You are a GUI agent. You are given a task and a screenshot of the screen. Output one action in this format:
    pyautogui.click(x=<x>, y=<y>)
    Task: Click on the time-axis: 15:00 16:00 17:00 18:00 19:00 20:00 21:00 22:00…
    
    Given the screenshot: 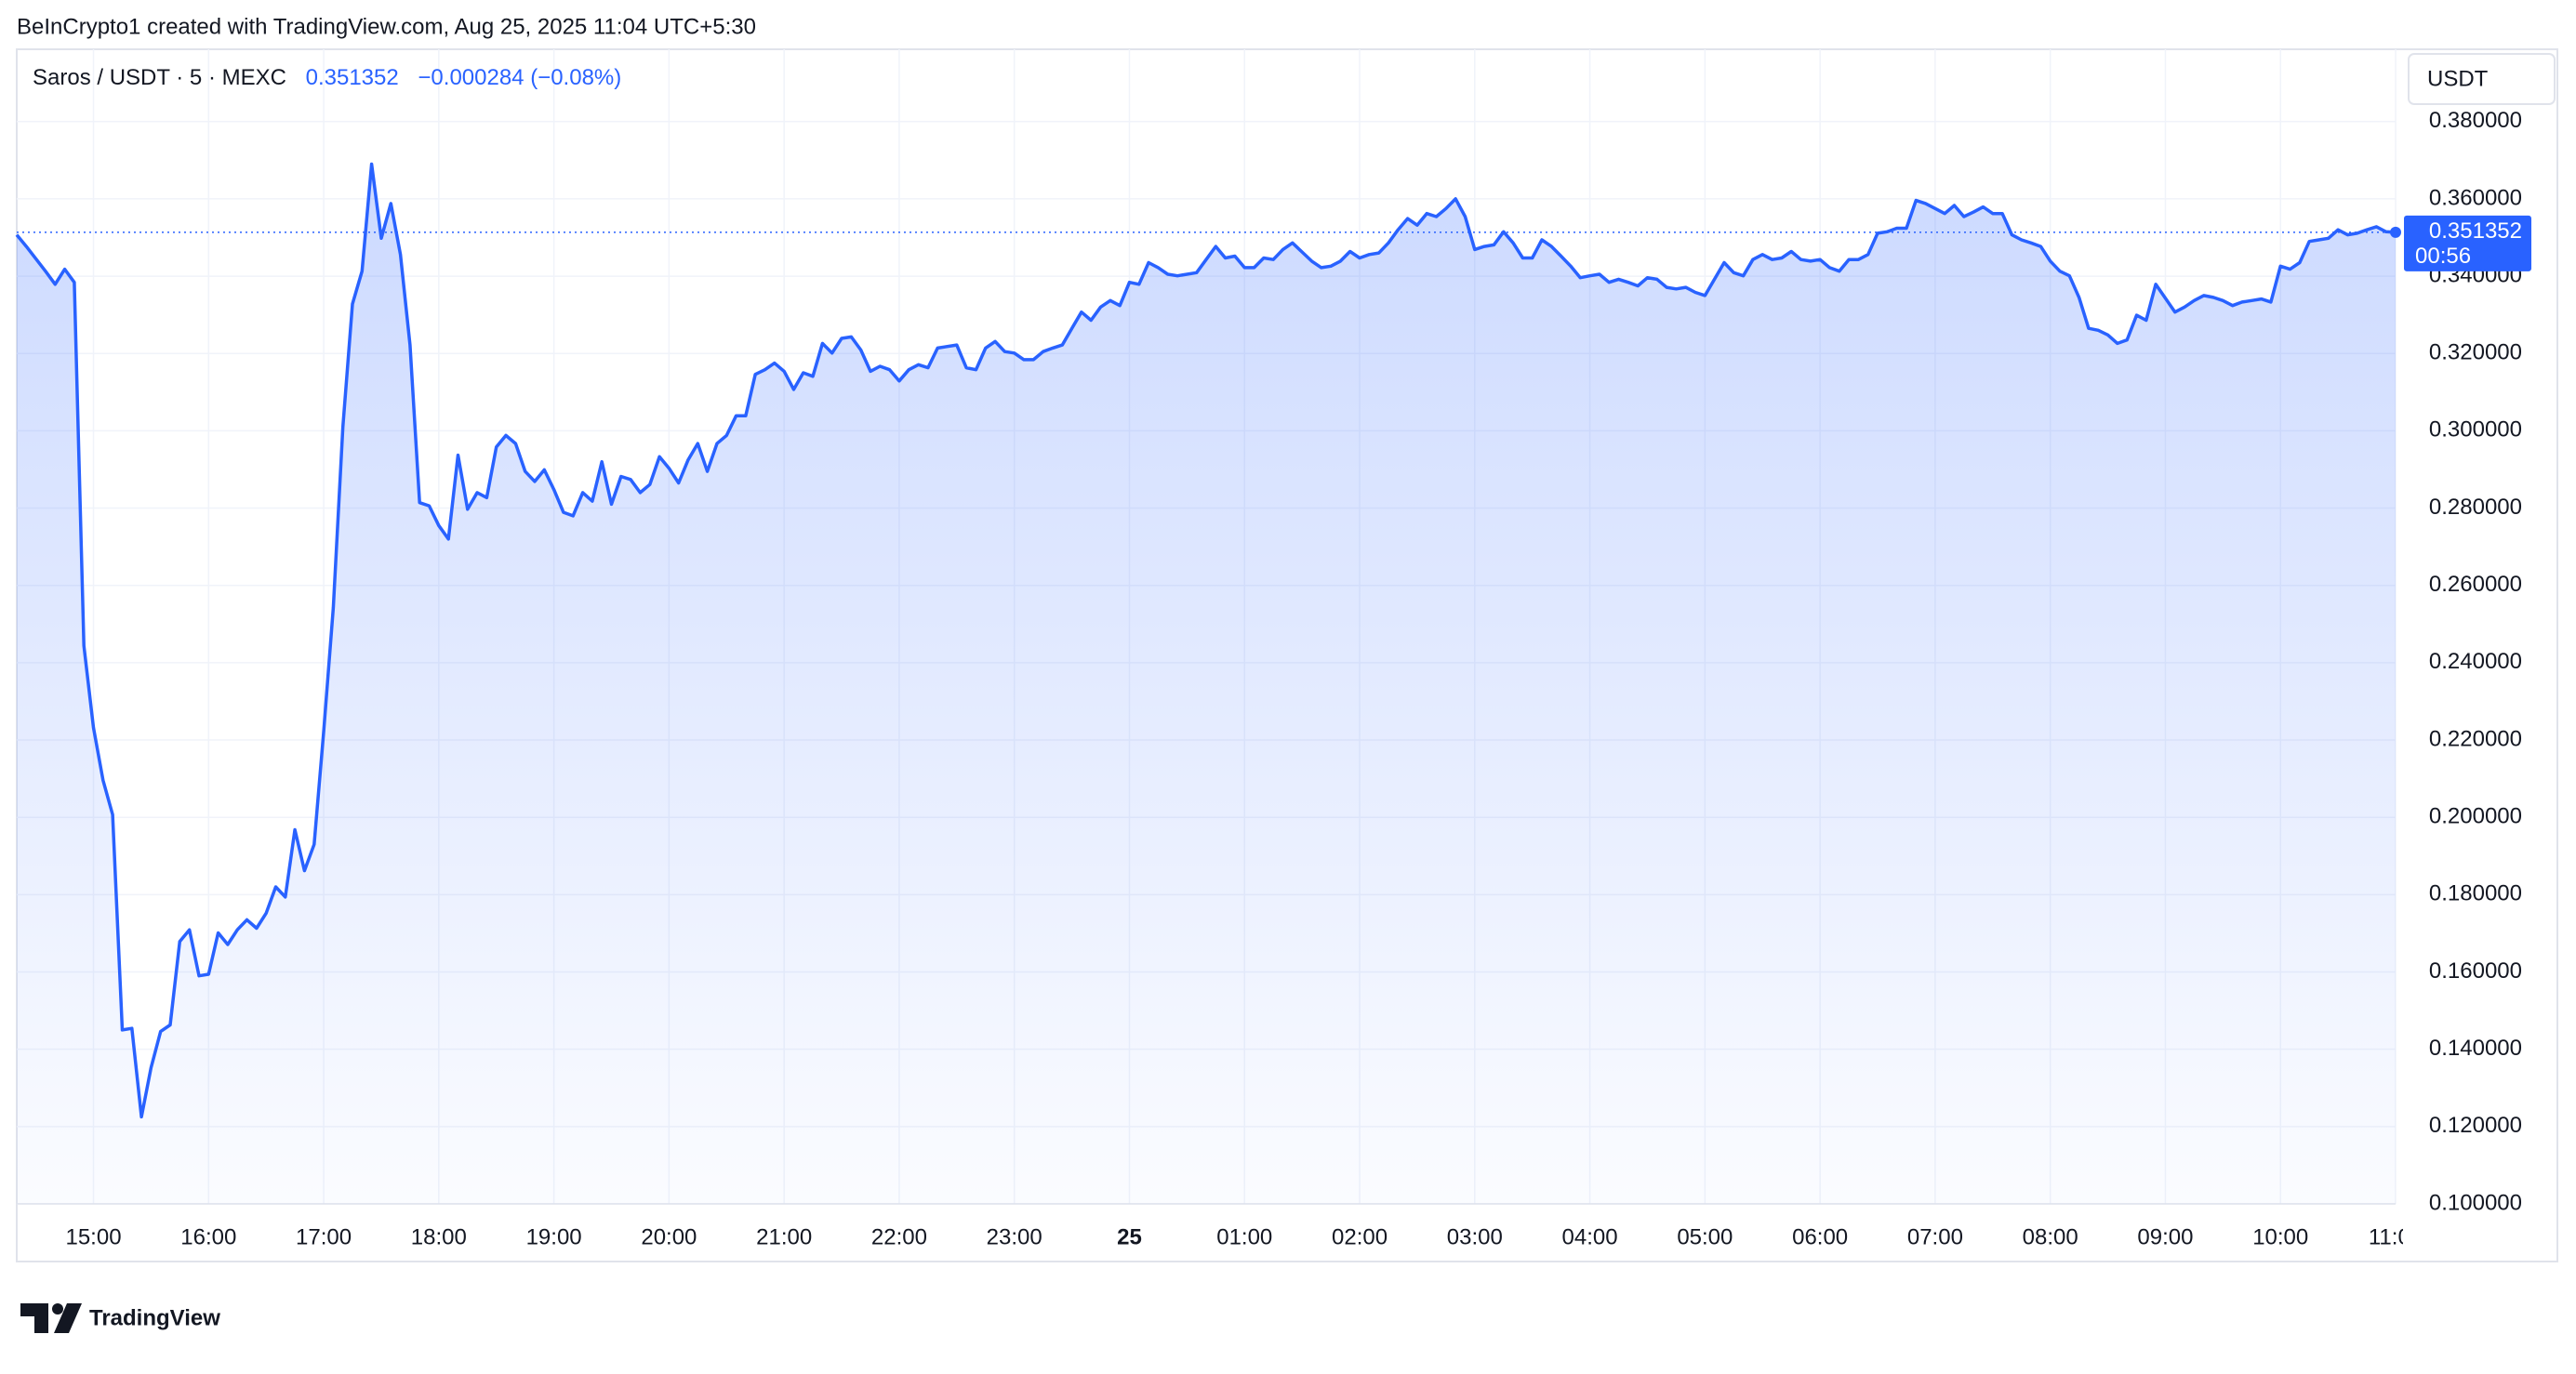 What is the action you would take?
    pyautogui.click(x=1244, y=1236)
    